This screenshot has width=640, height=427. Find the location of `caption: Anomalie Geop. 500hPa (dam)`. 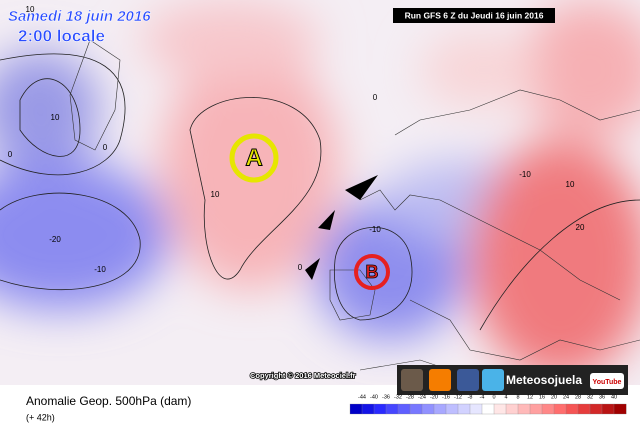

caption: Anomalie Geop. 500hPa (dam) is located at coordinates (108, 401).